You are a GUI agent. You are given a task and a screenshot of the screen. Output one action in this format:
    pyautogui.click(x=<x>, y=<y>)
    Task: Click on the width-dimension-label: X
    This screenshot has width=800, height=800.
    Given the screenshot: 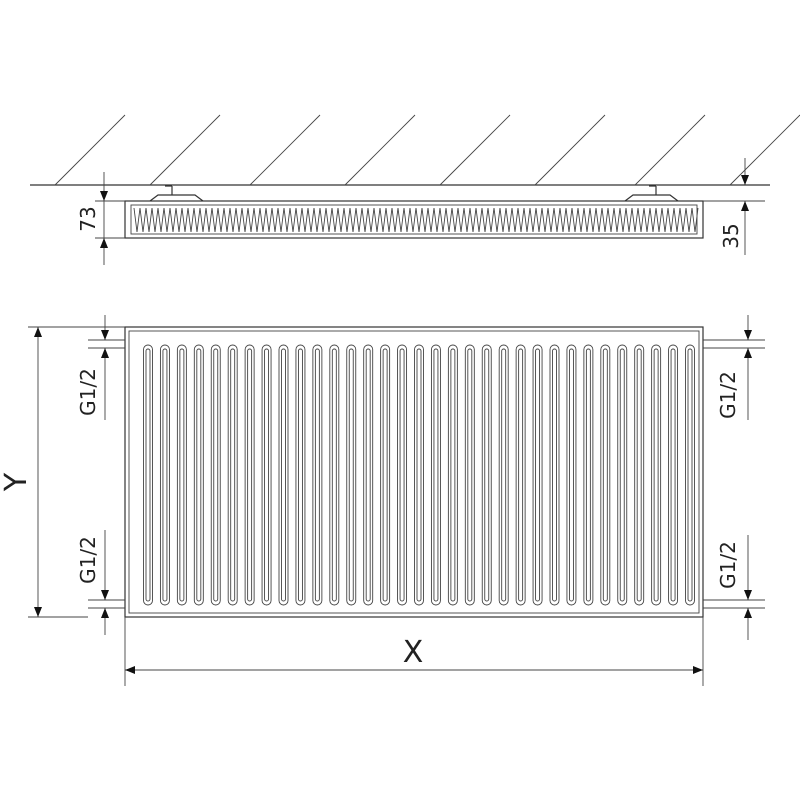 What is the action you would take?
    pyautogui.click(x=413, y=652)
    